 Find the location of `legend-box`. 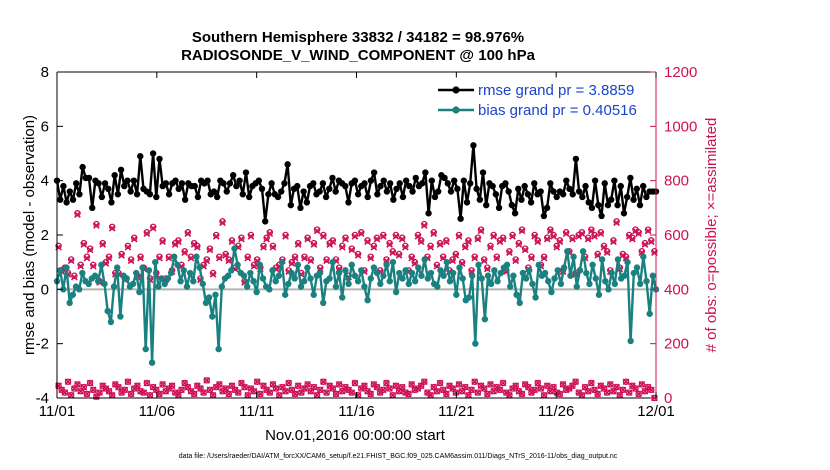

legend-box is located at coordinates (539, 101).